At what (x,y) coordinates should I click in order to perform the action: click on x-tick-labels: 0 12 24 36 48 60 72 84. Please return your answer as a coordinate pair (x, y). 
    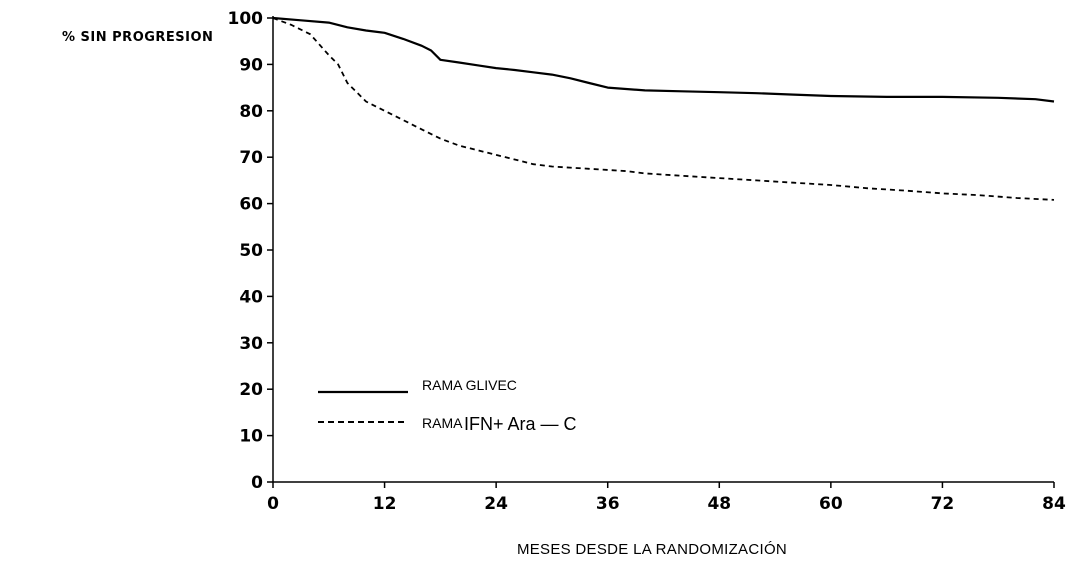
    Looking at the image, I should click on (666, 504).